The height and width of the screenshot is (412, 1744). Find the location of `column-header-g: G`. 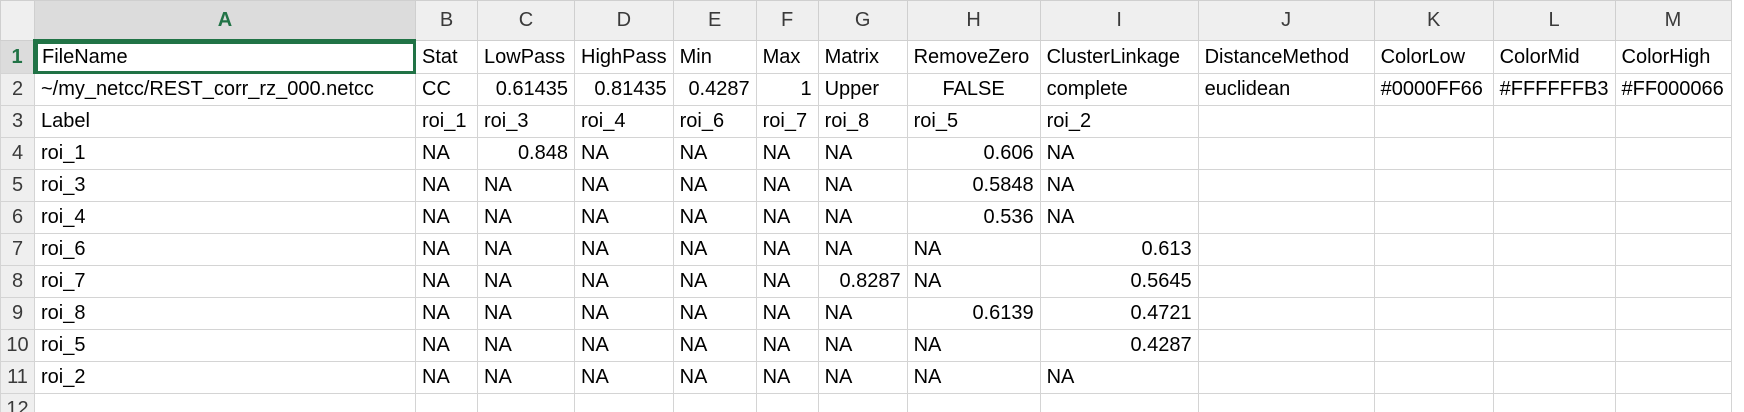

column-header-g: G is located at coordinates (862, 20).